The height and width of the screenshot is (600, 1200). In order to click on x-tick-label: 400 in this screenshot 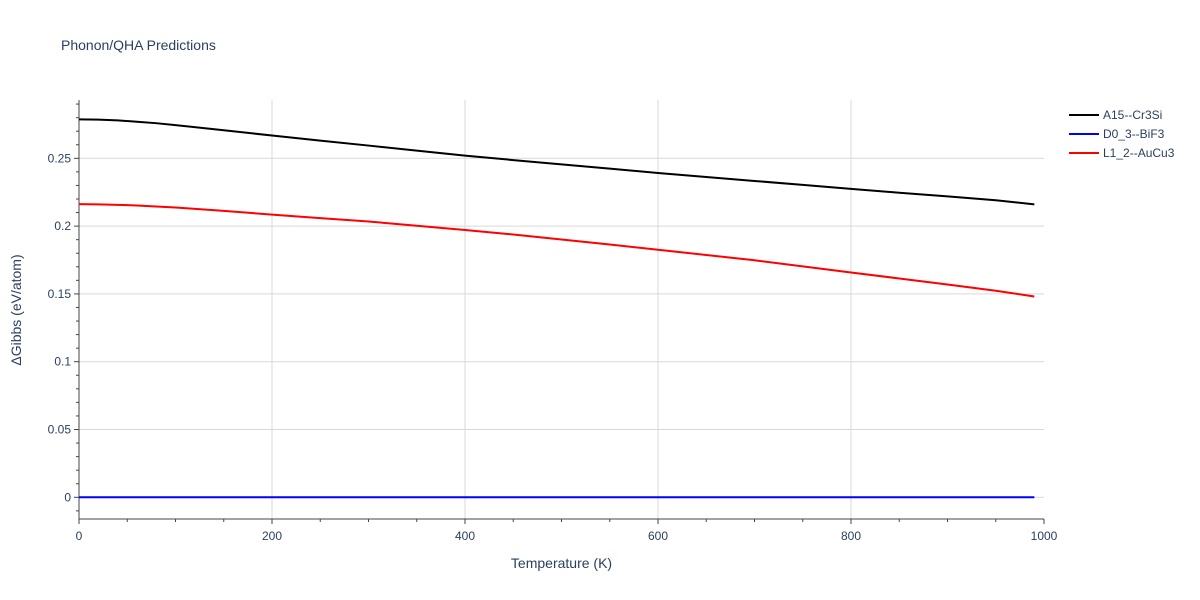, I will do `click(465, 536)`.